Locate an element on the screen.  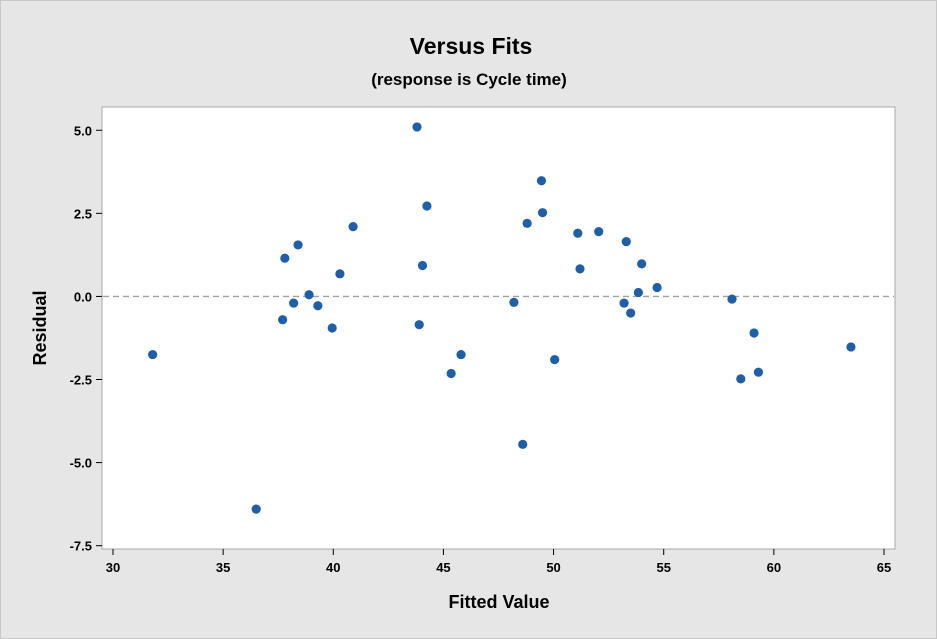
x-tick-label: 35 is located at coordinates (223, 567).